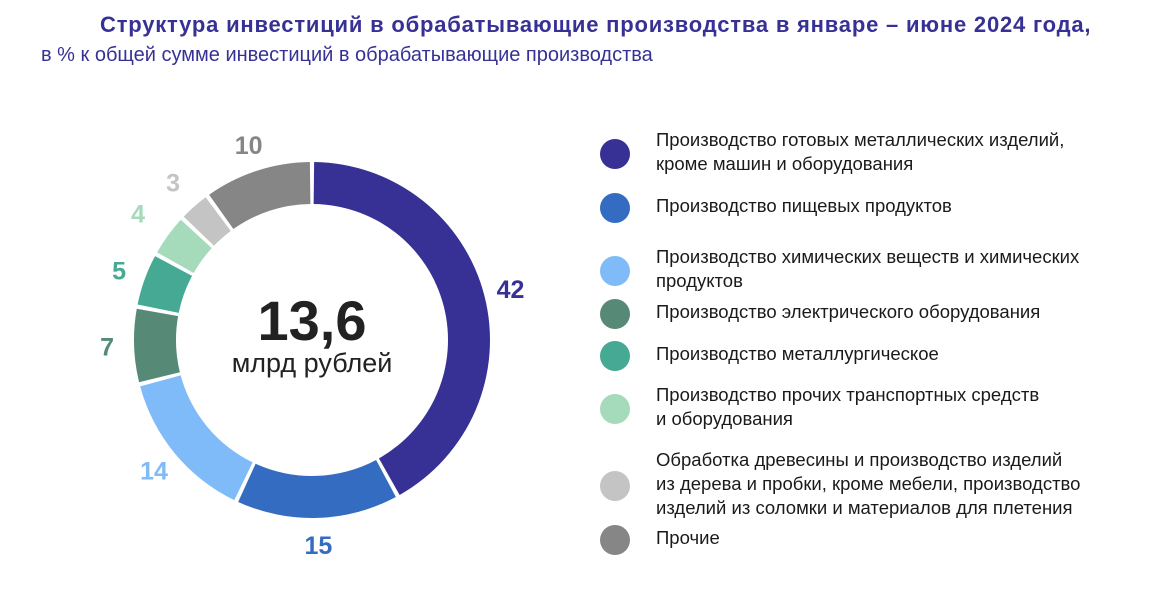 This screenshot has height=605, width=1167. I want to click on legend-label: Производство электрического оборудования, so click(906, 312).